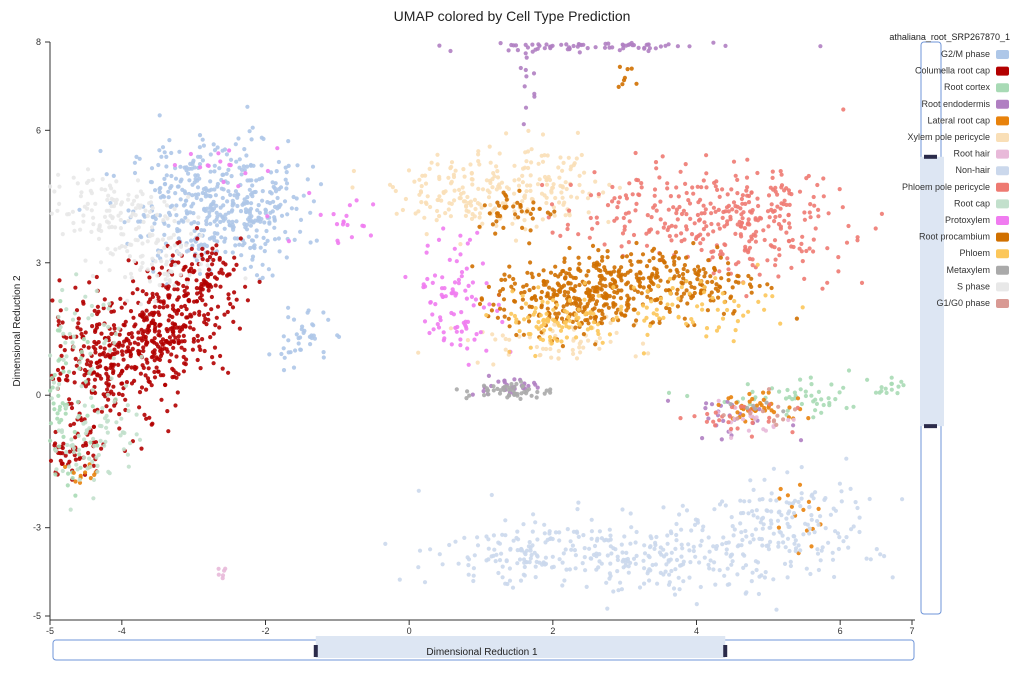  Describe the element at coordinates (520, 647) in the screenshot. I see `x-range-slider-selection` at that location.